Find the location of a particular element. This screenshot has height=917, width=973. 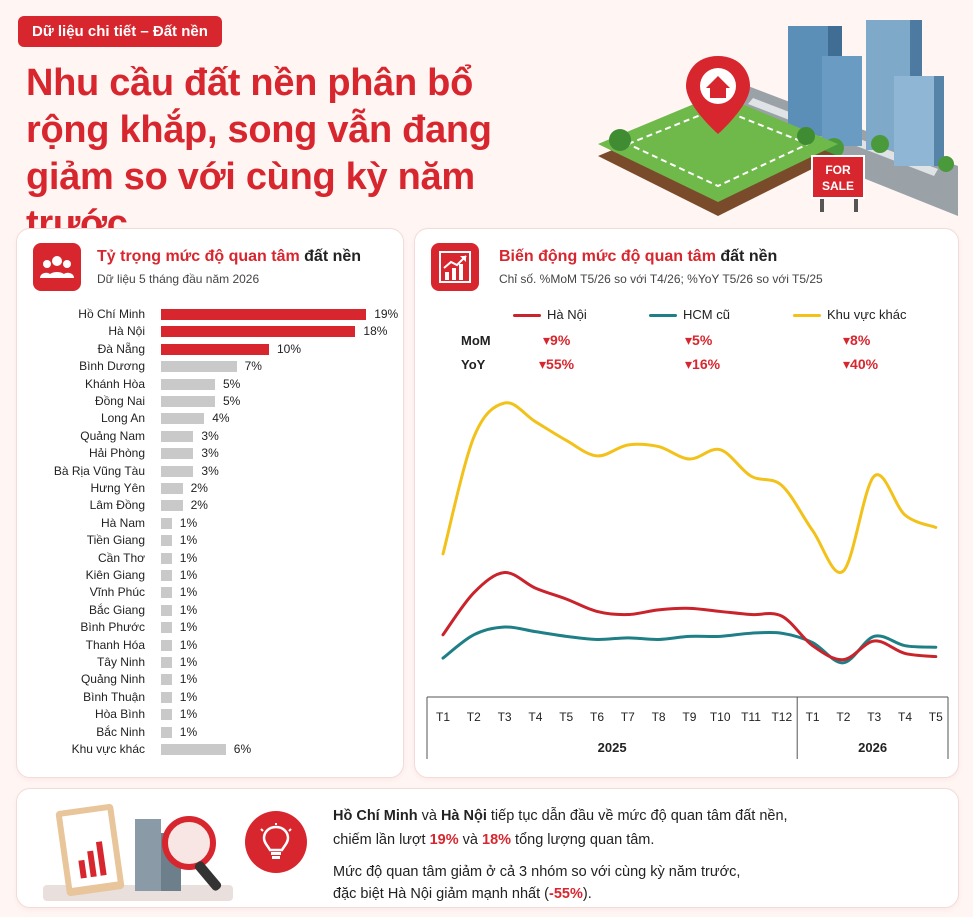

x-tick-label: T7 is located at coordinates (628, 717).